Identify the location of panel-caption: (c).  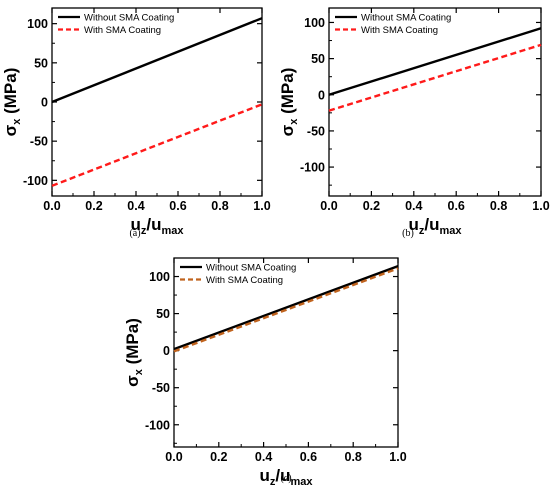
(285, 478).